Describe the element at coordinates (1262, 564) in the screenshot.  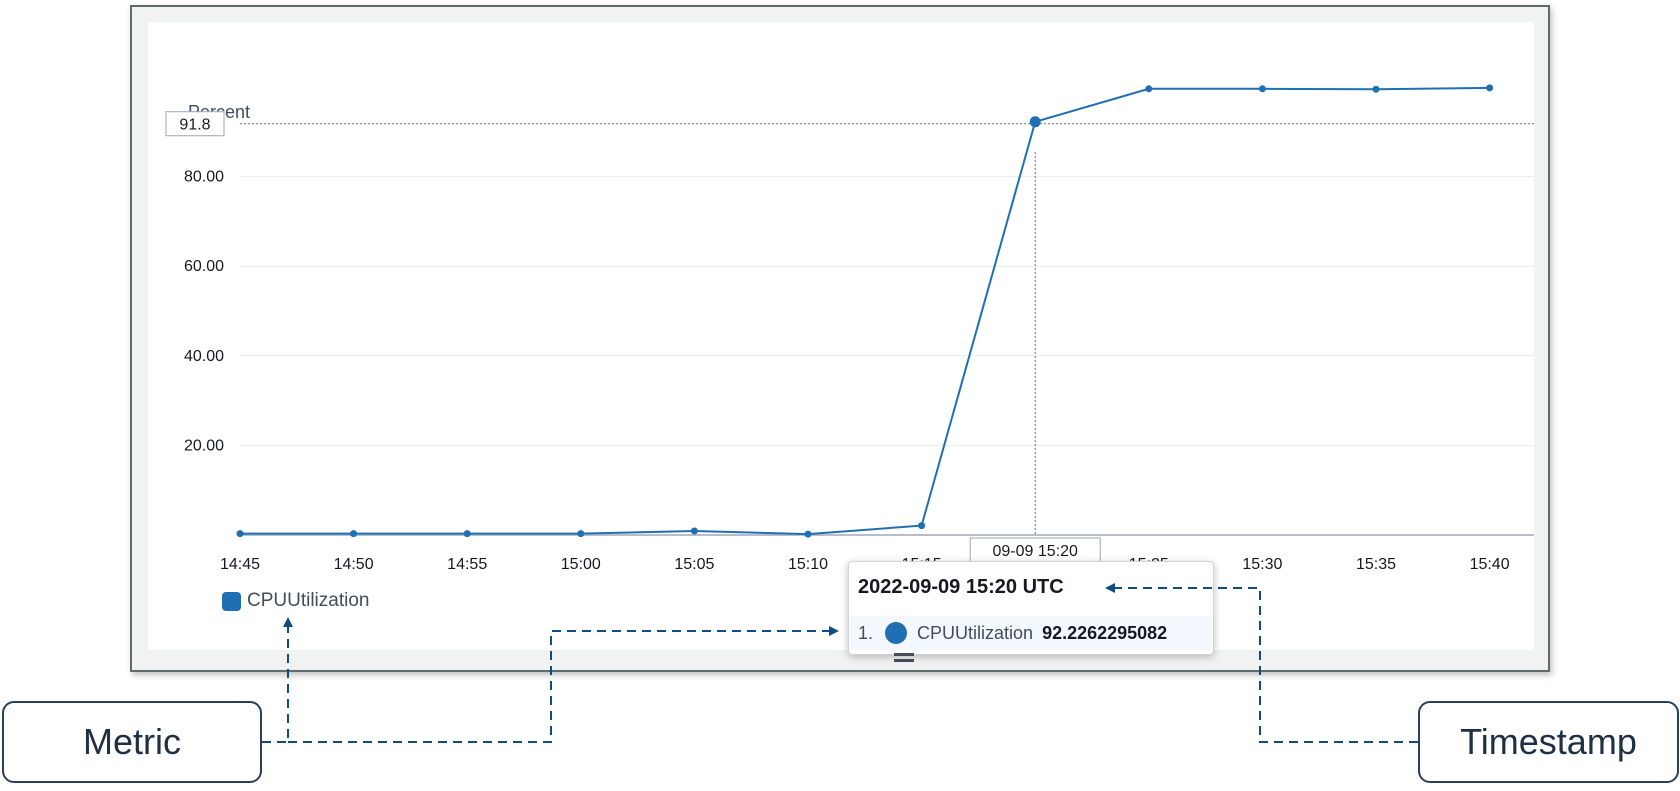
I see `x-tick-label: 15:30` at that location.